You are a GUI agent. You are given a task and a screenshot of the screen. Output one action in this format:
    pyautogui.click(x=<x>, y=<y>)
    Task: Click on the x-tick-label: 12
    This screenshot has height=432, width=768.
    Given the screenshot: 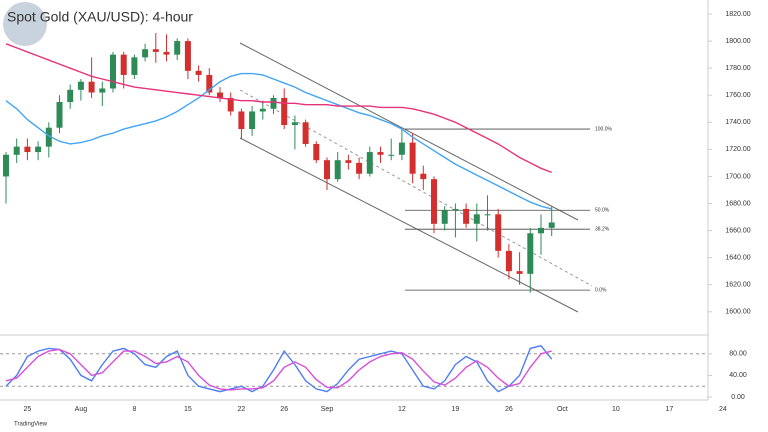 What is the action you would take?
    pyautogui.click(x=402, y=409)
    